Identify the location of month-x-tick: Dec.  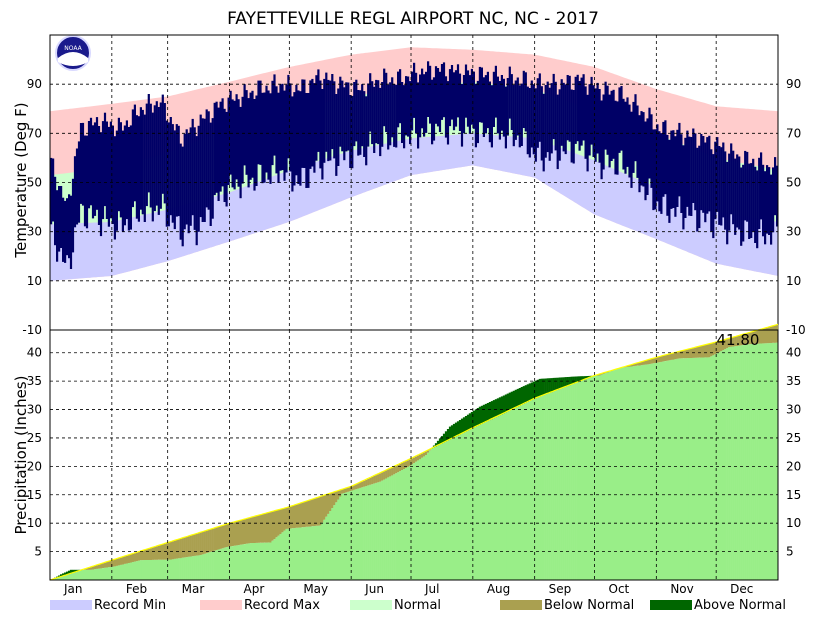
(741, 589).